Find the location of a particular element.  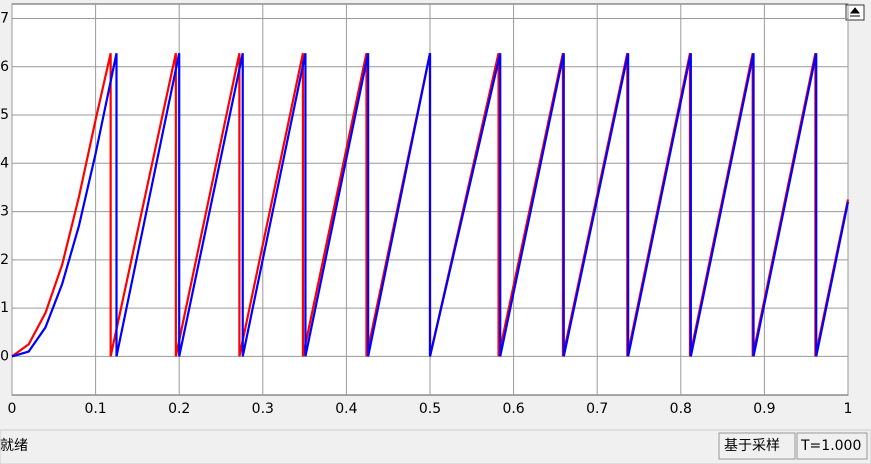

y-tick-label: 0 is located at coordinates (4, 356).